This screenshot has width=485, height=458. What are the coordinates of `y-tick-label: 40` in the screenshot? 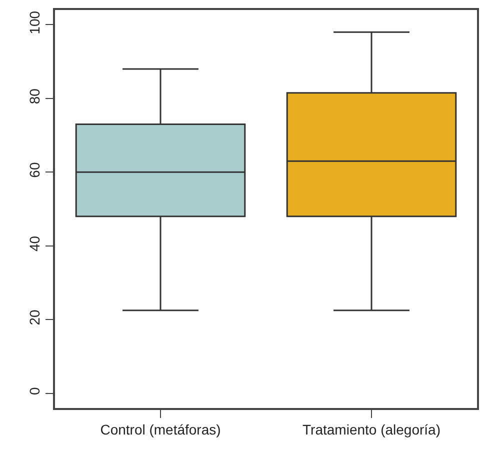 It's located at (34, 244).